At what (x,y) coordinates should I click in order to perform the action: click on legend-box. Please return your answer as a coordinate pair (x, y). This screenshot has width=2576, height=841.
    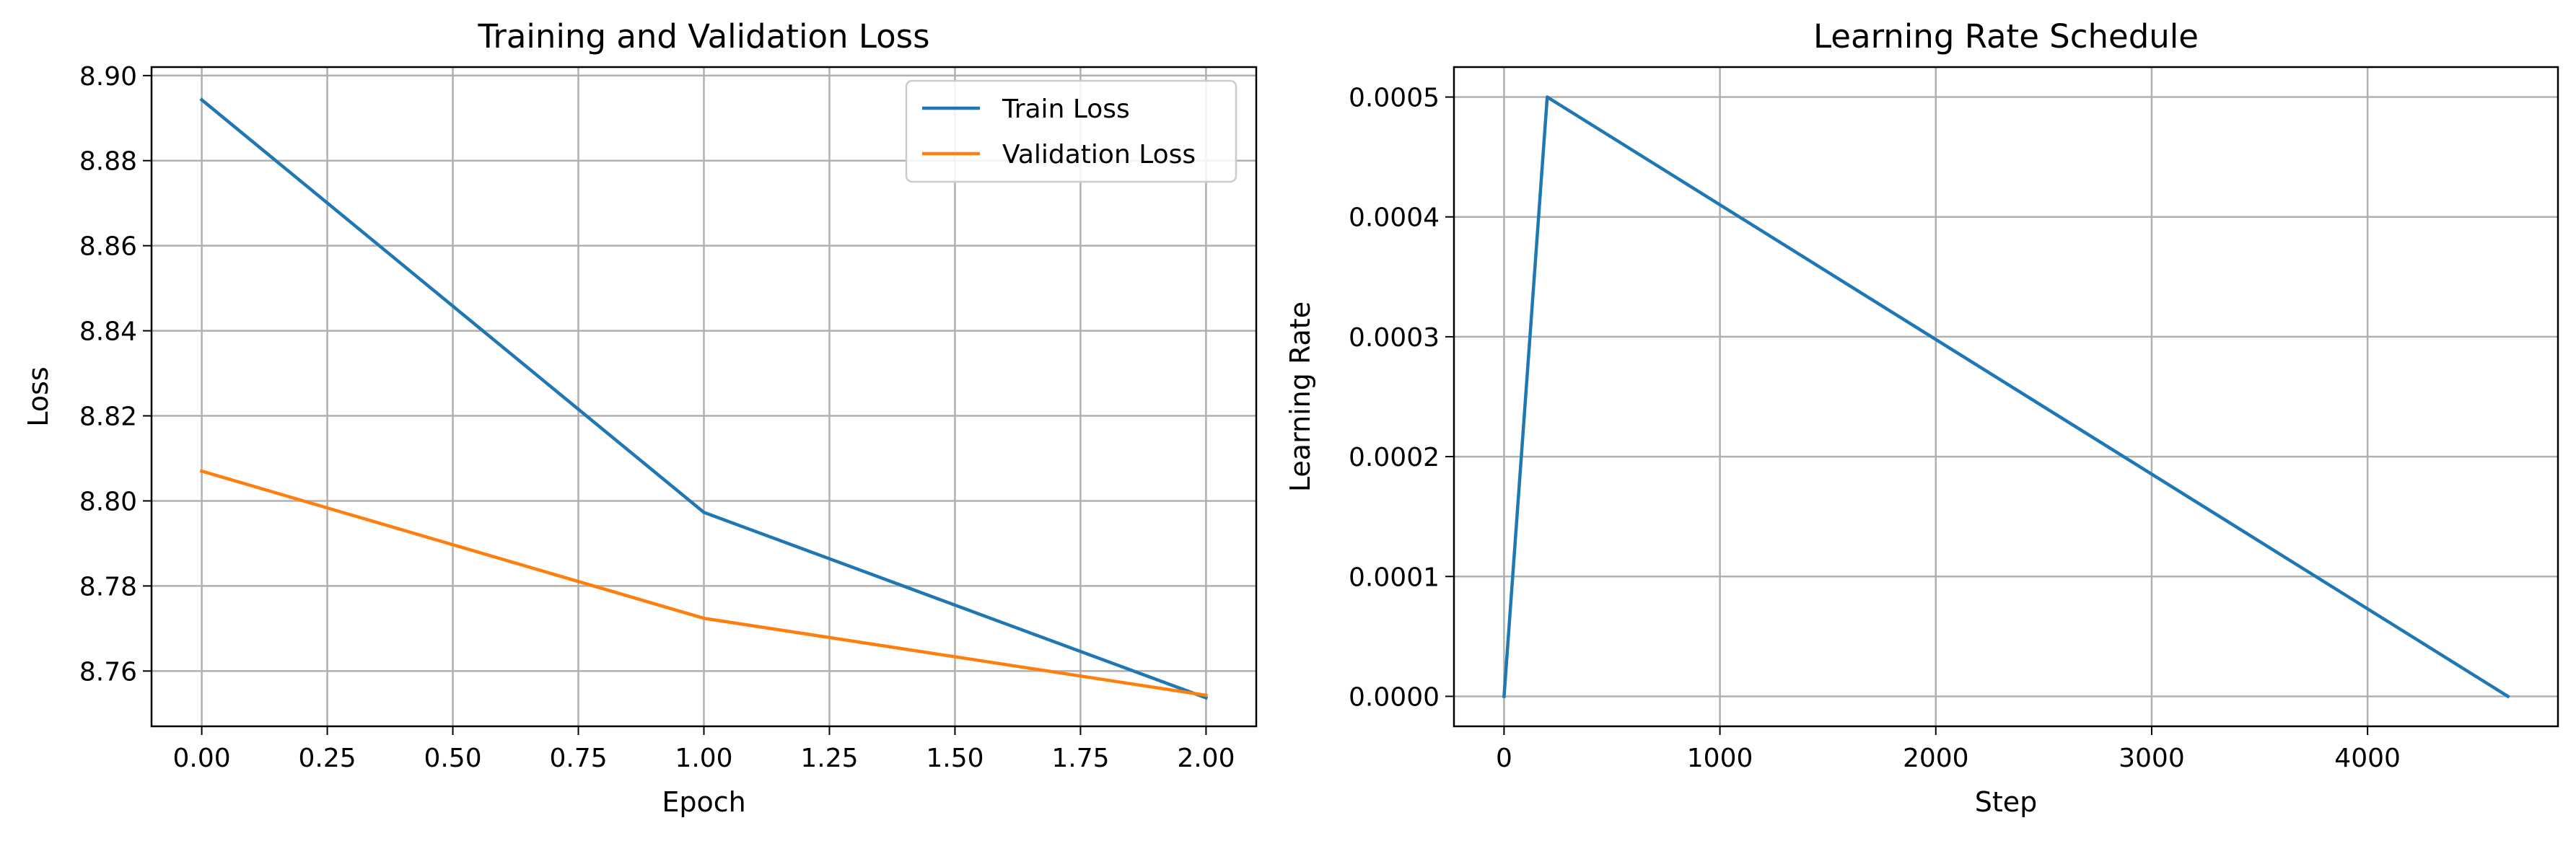
    Looking at the image, I should click on (1071, 131).